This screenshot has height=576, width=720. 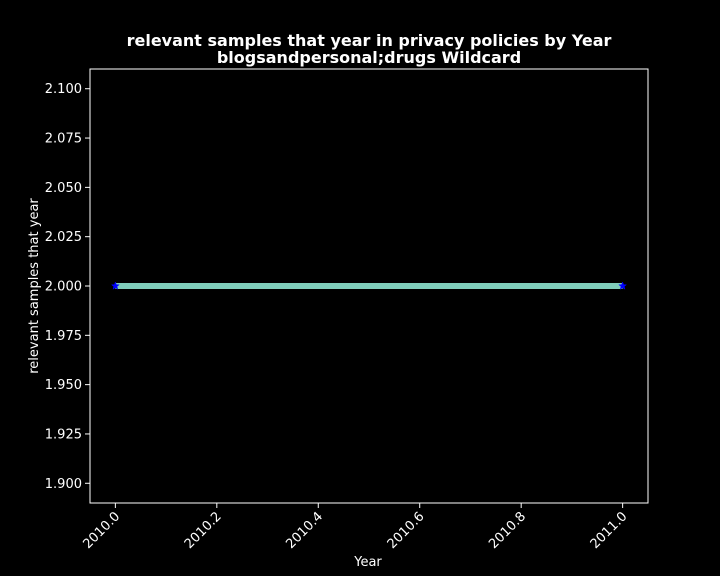 What do you see at coordinates (63, 484) in the screenshot?
I see `y-tick-label: 1.900` at bounding box center [63, 484].